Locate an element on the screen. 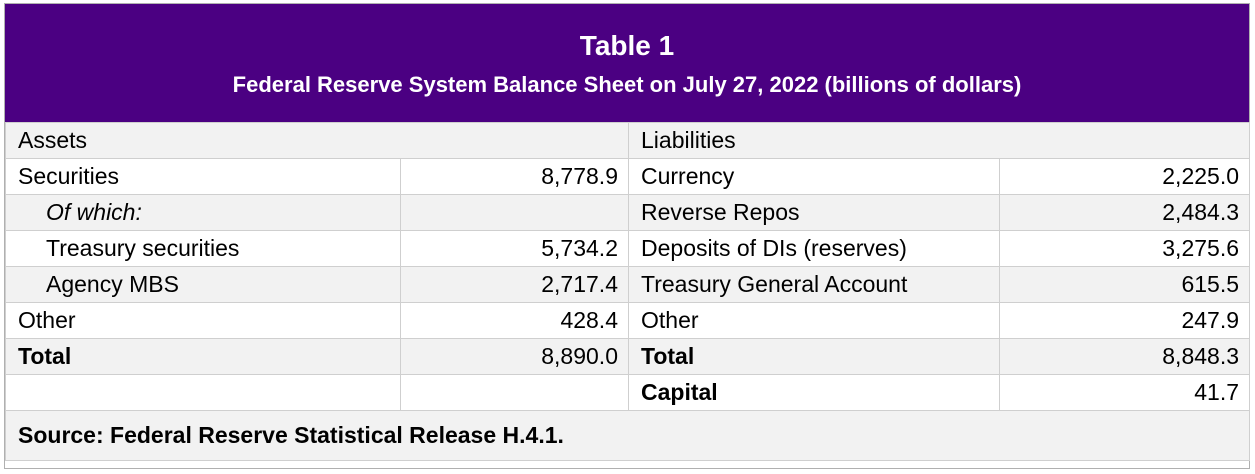 The height and width of the screenshot is (474, 1255). total-row: Total 8,890.0 Total 8,848.3 is located at coordinates (628, 356).